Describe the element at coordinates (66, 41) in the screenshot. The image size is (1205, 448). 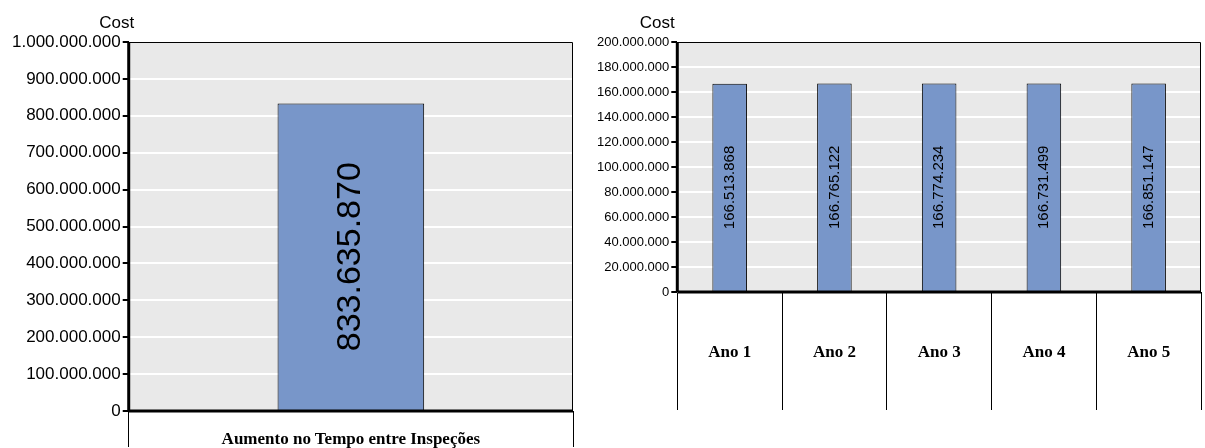
I see `y-tick-label: 1.000.000.000` at that location.